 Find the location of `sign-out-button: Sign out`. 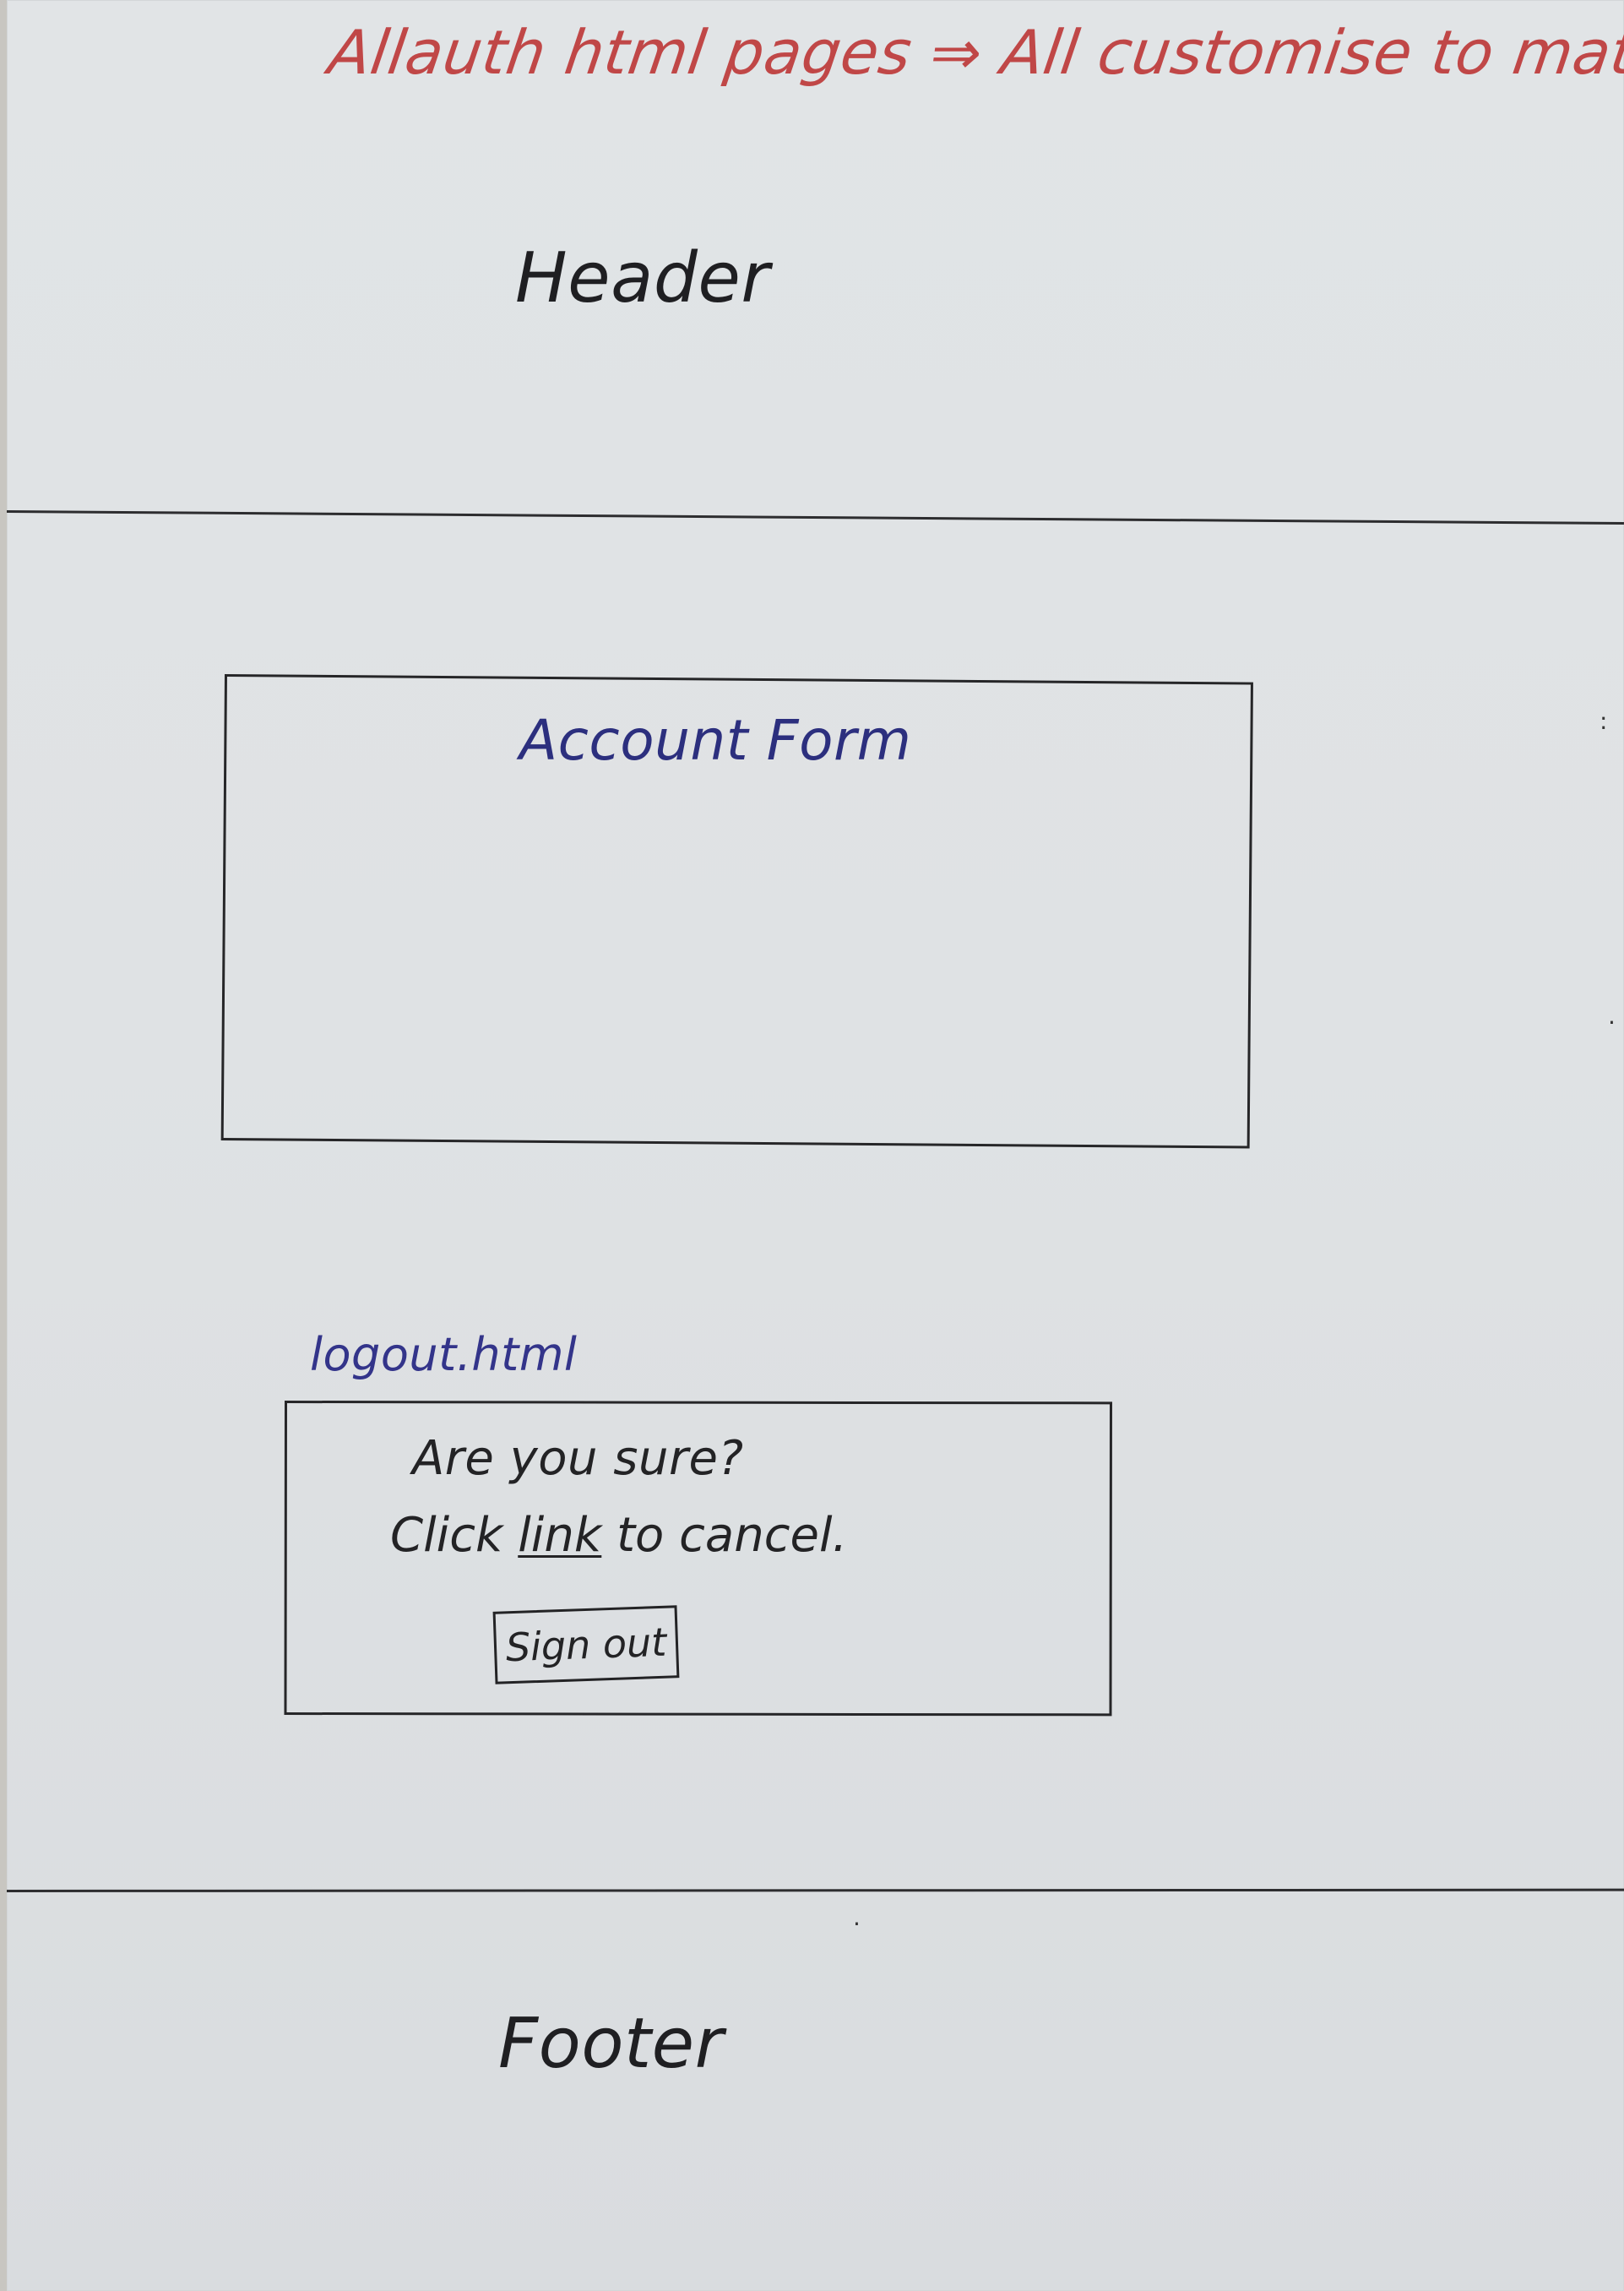

sign-out-button: Sign out is located at coordinates (586, 1644).